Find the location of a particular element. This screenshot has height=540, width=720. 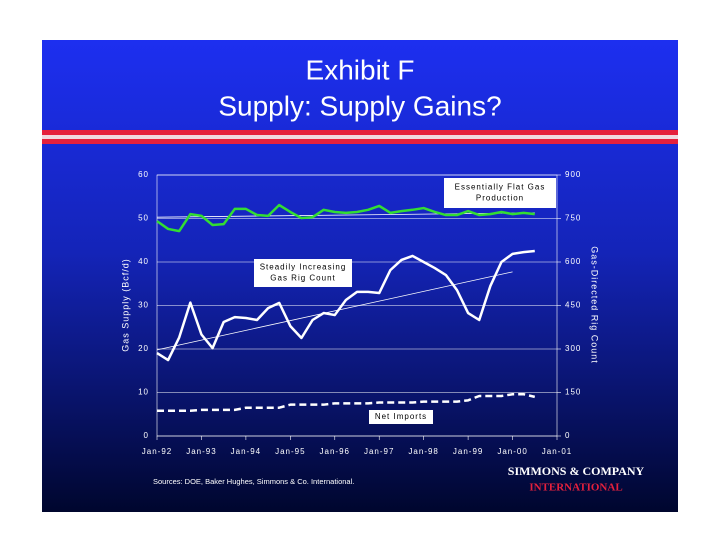

y2-axis-label: Gas-Directed Rig Count is located at coordinates (595, 305).